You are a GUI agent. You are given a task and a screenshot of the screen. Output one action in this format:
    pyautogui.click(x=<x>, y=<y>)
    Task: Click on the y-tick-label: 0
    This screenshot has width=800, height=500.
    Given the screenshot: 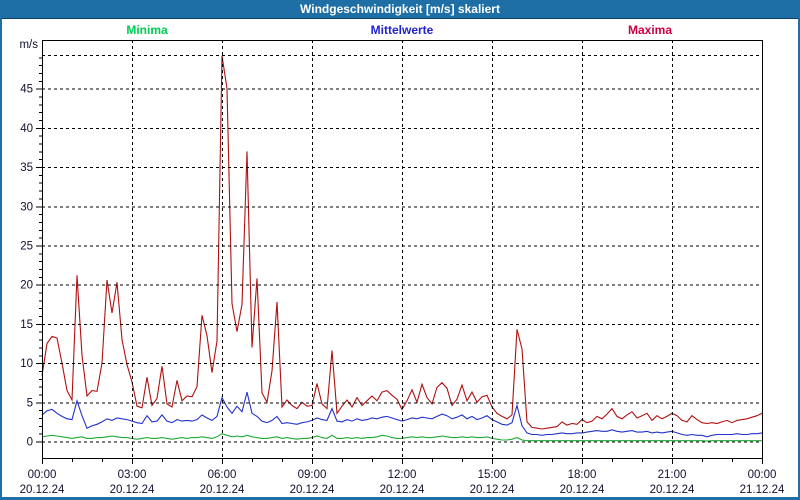 What is the action you would take?
    pyautogui.click(x=30, y=443)
    